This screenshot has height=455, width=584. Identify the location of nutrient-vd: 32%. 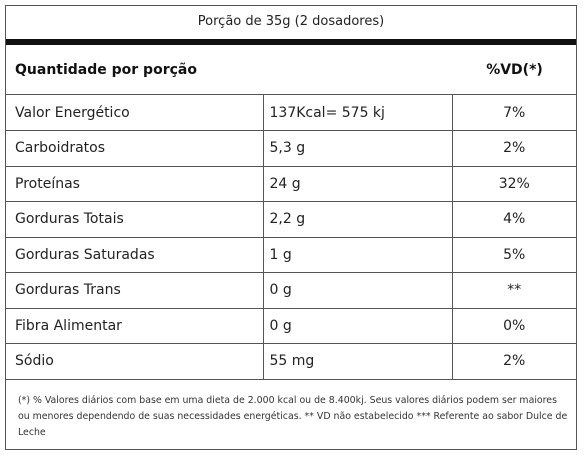
(514, 184).